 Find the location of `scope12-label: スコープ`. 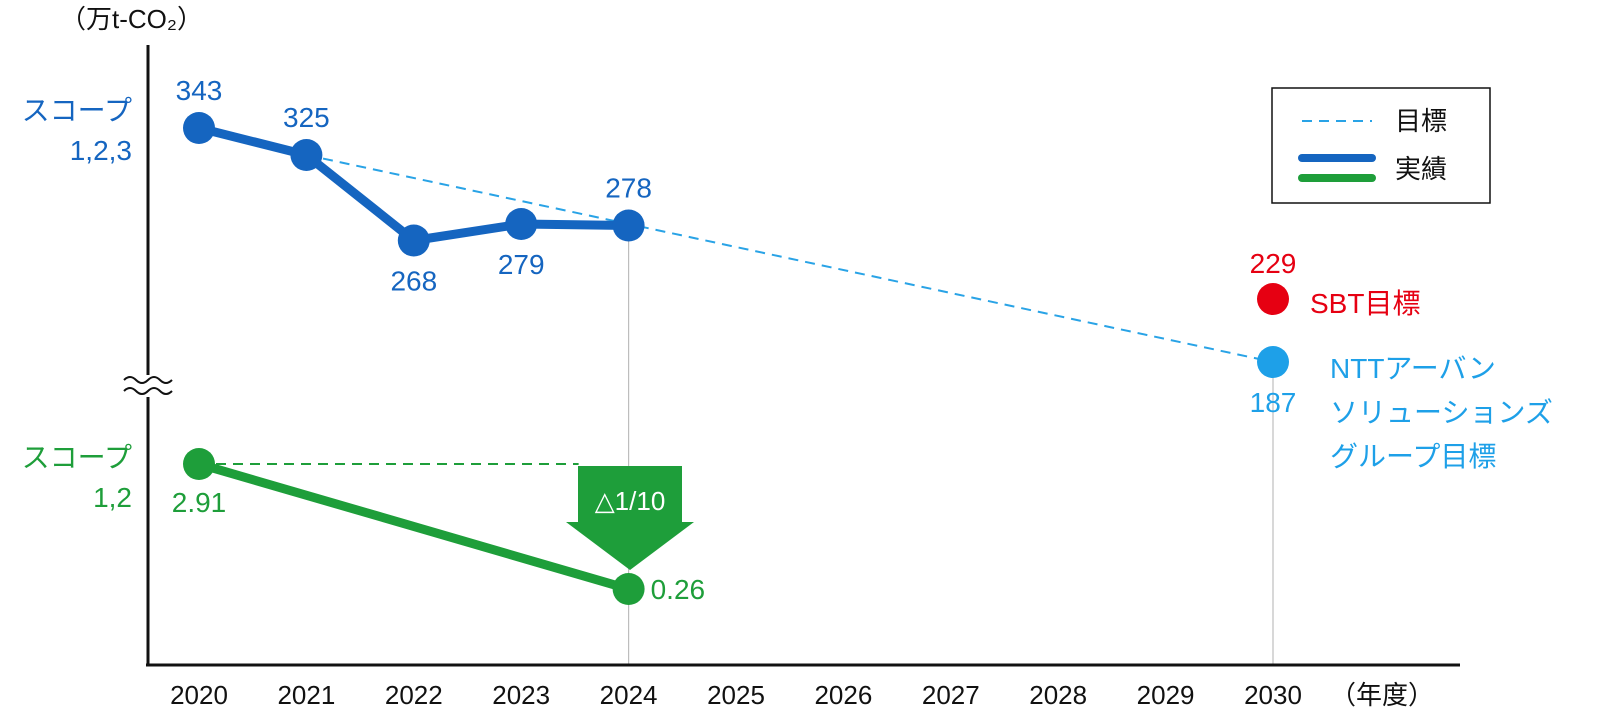

scope12-label: スコープ is located at coordinates (77, 457).